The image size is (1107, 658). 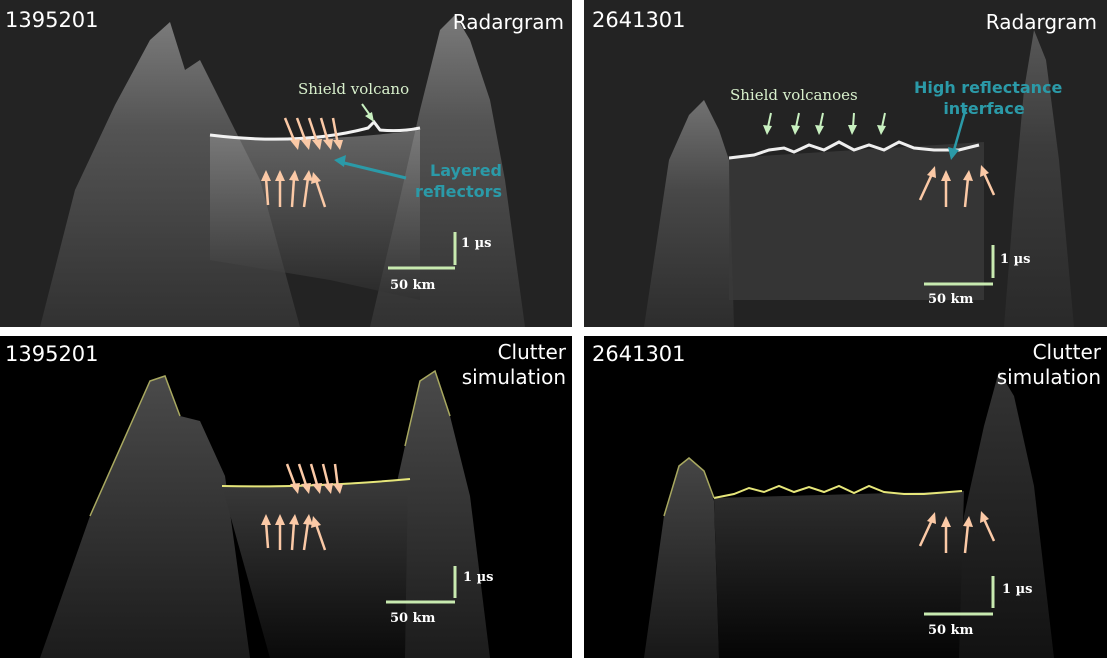 What do you see at coordinates (794, 95) in the screenshot?
I see `shield-volcanoes-label: Shield volcanoes` at bounding box center [794, 95].